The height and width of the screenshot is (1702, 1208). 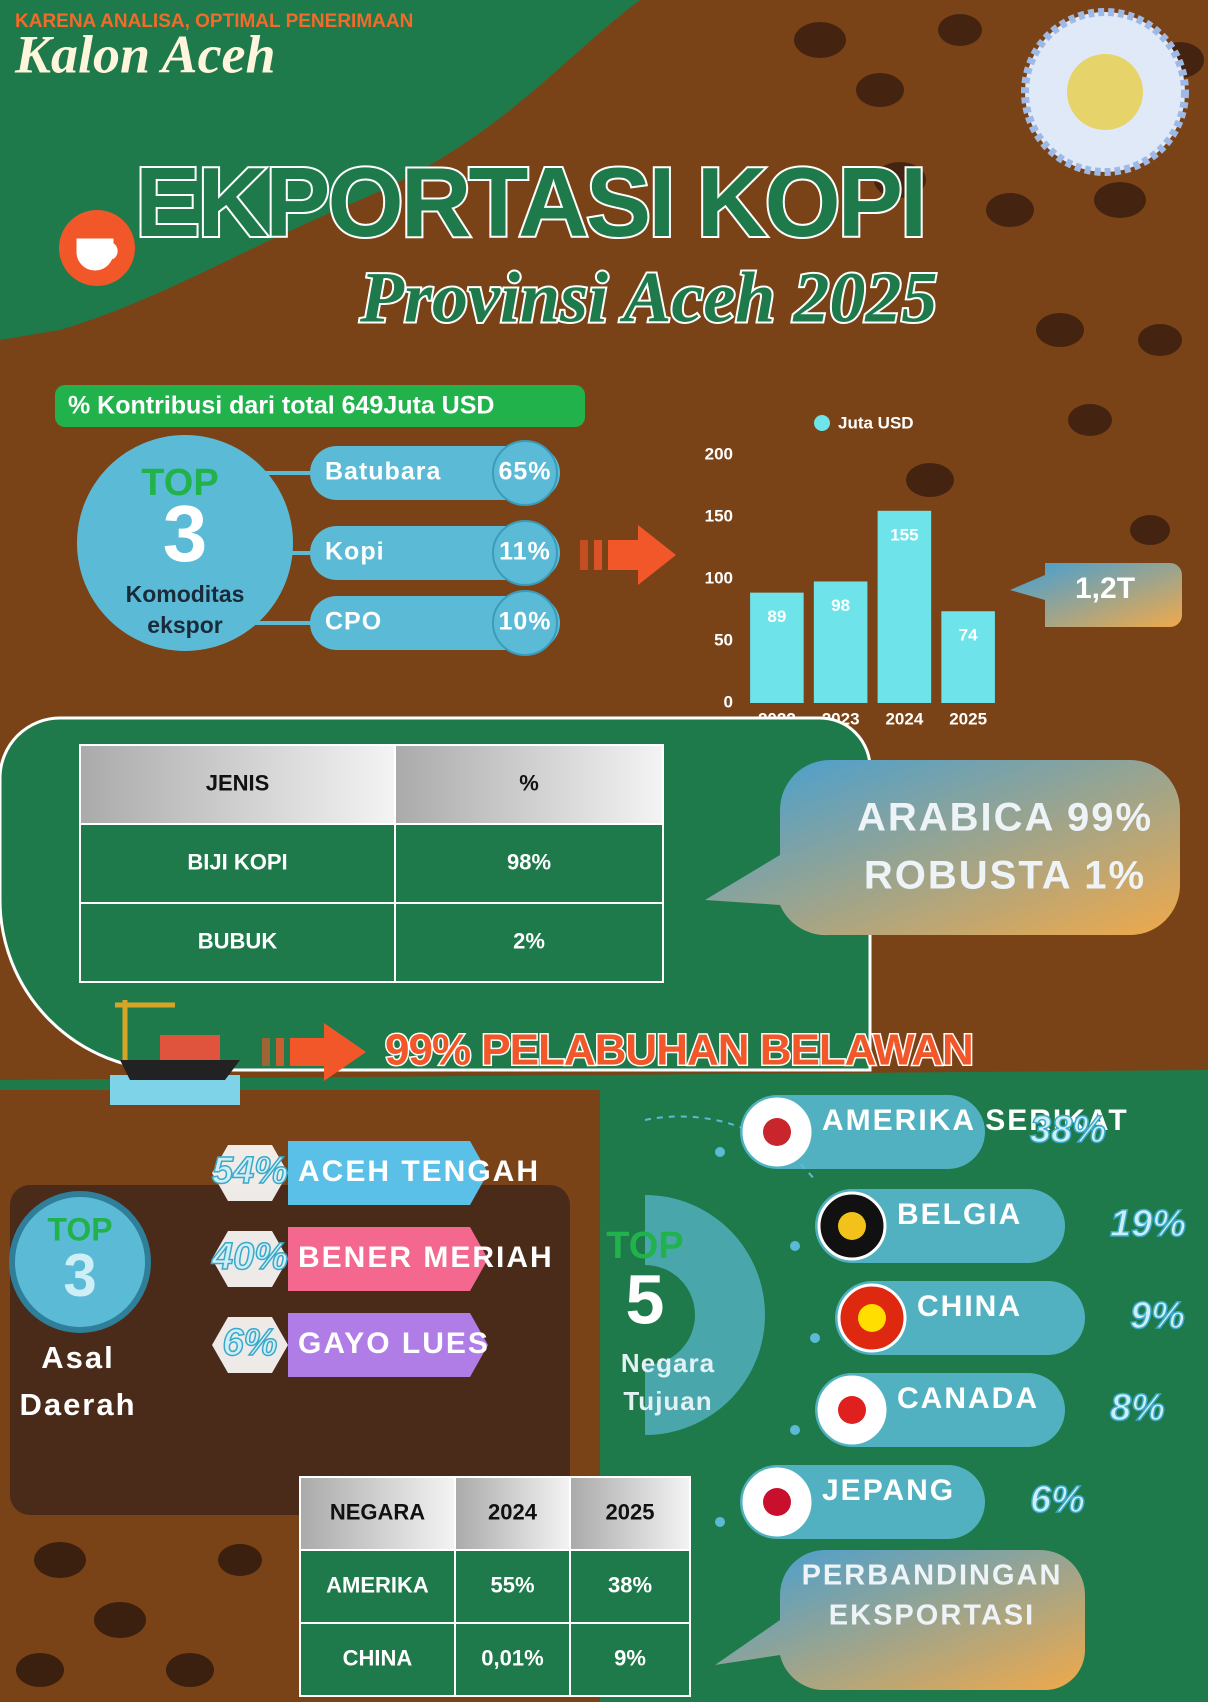 What do you see at coordinates (999, 279) in the screenshot?
I see `coffee-beans` at bounding box center [999, 279].